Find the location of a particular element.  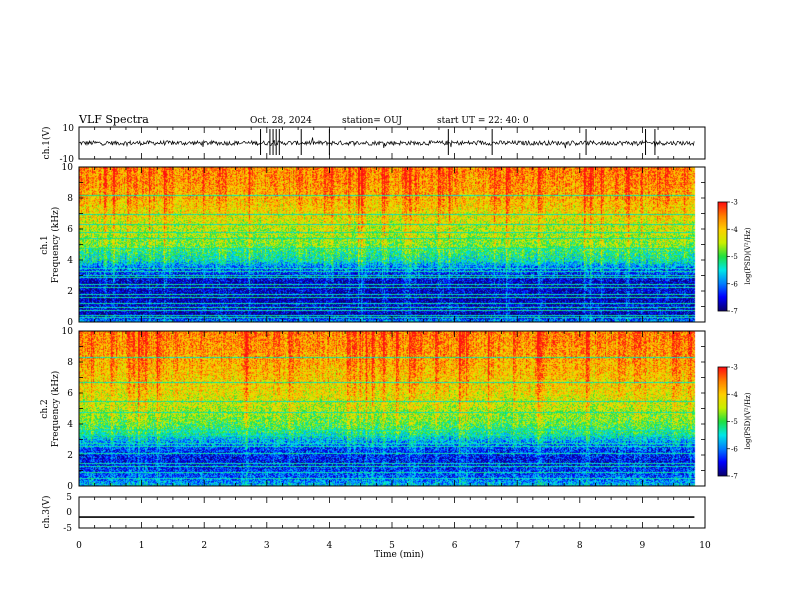

ch1-spectrogram-ytick-labels: 0 2 4 6 8 10 is located at coordinates (68, 245).